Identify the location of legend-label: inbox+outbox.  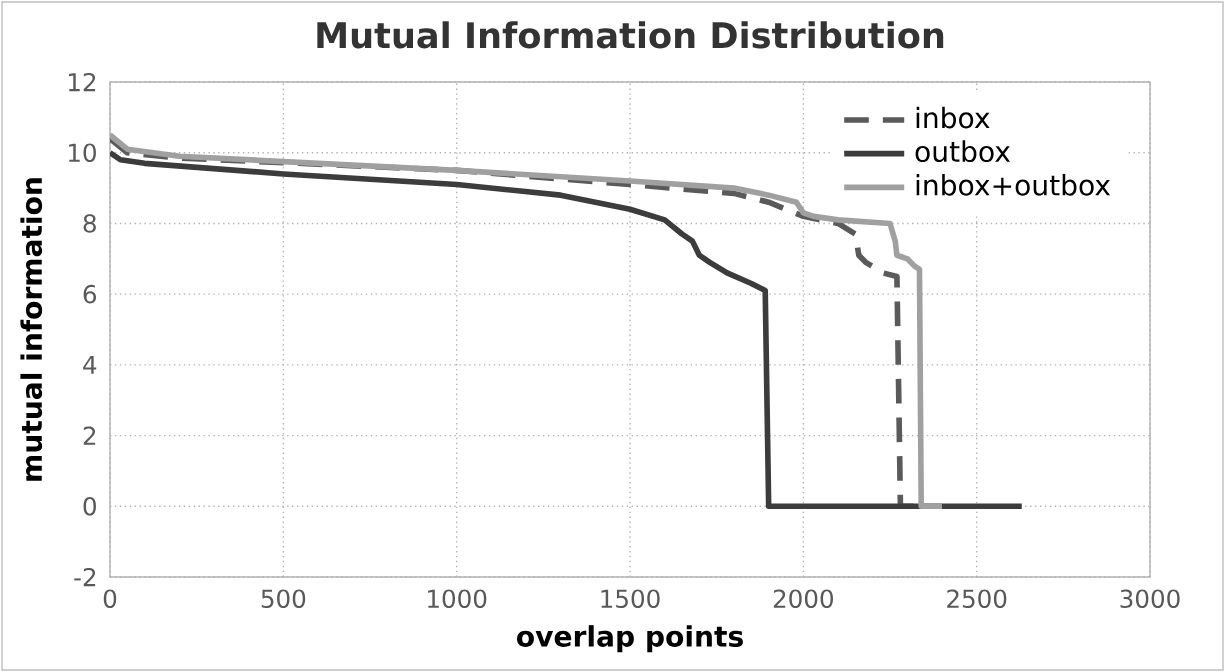
(1013, 185).